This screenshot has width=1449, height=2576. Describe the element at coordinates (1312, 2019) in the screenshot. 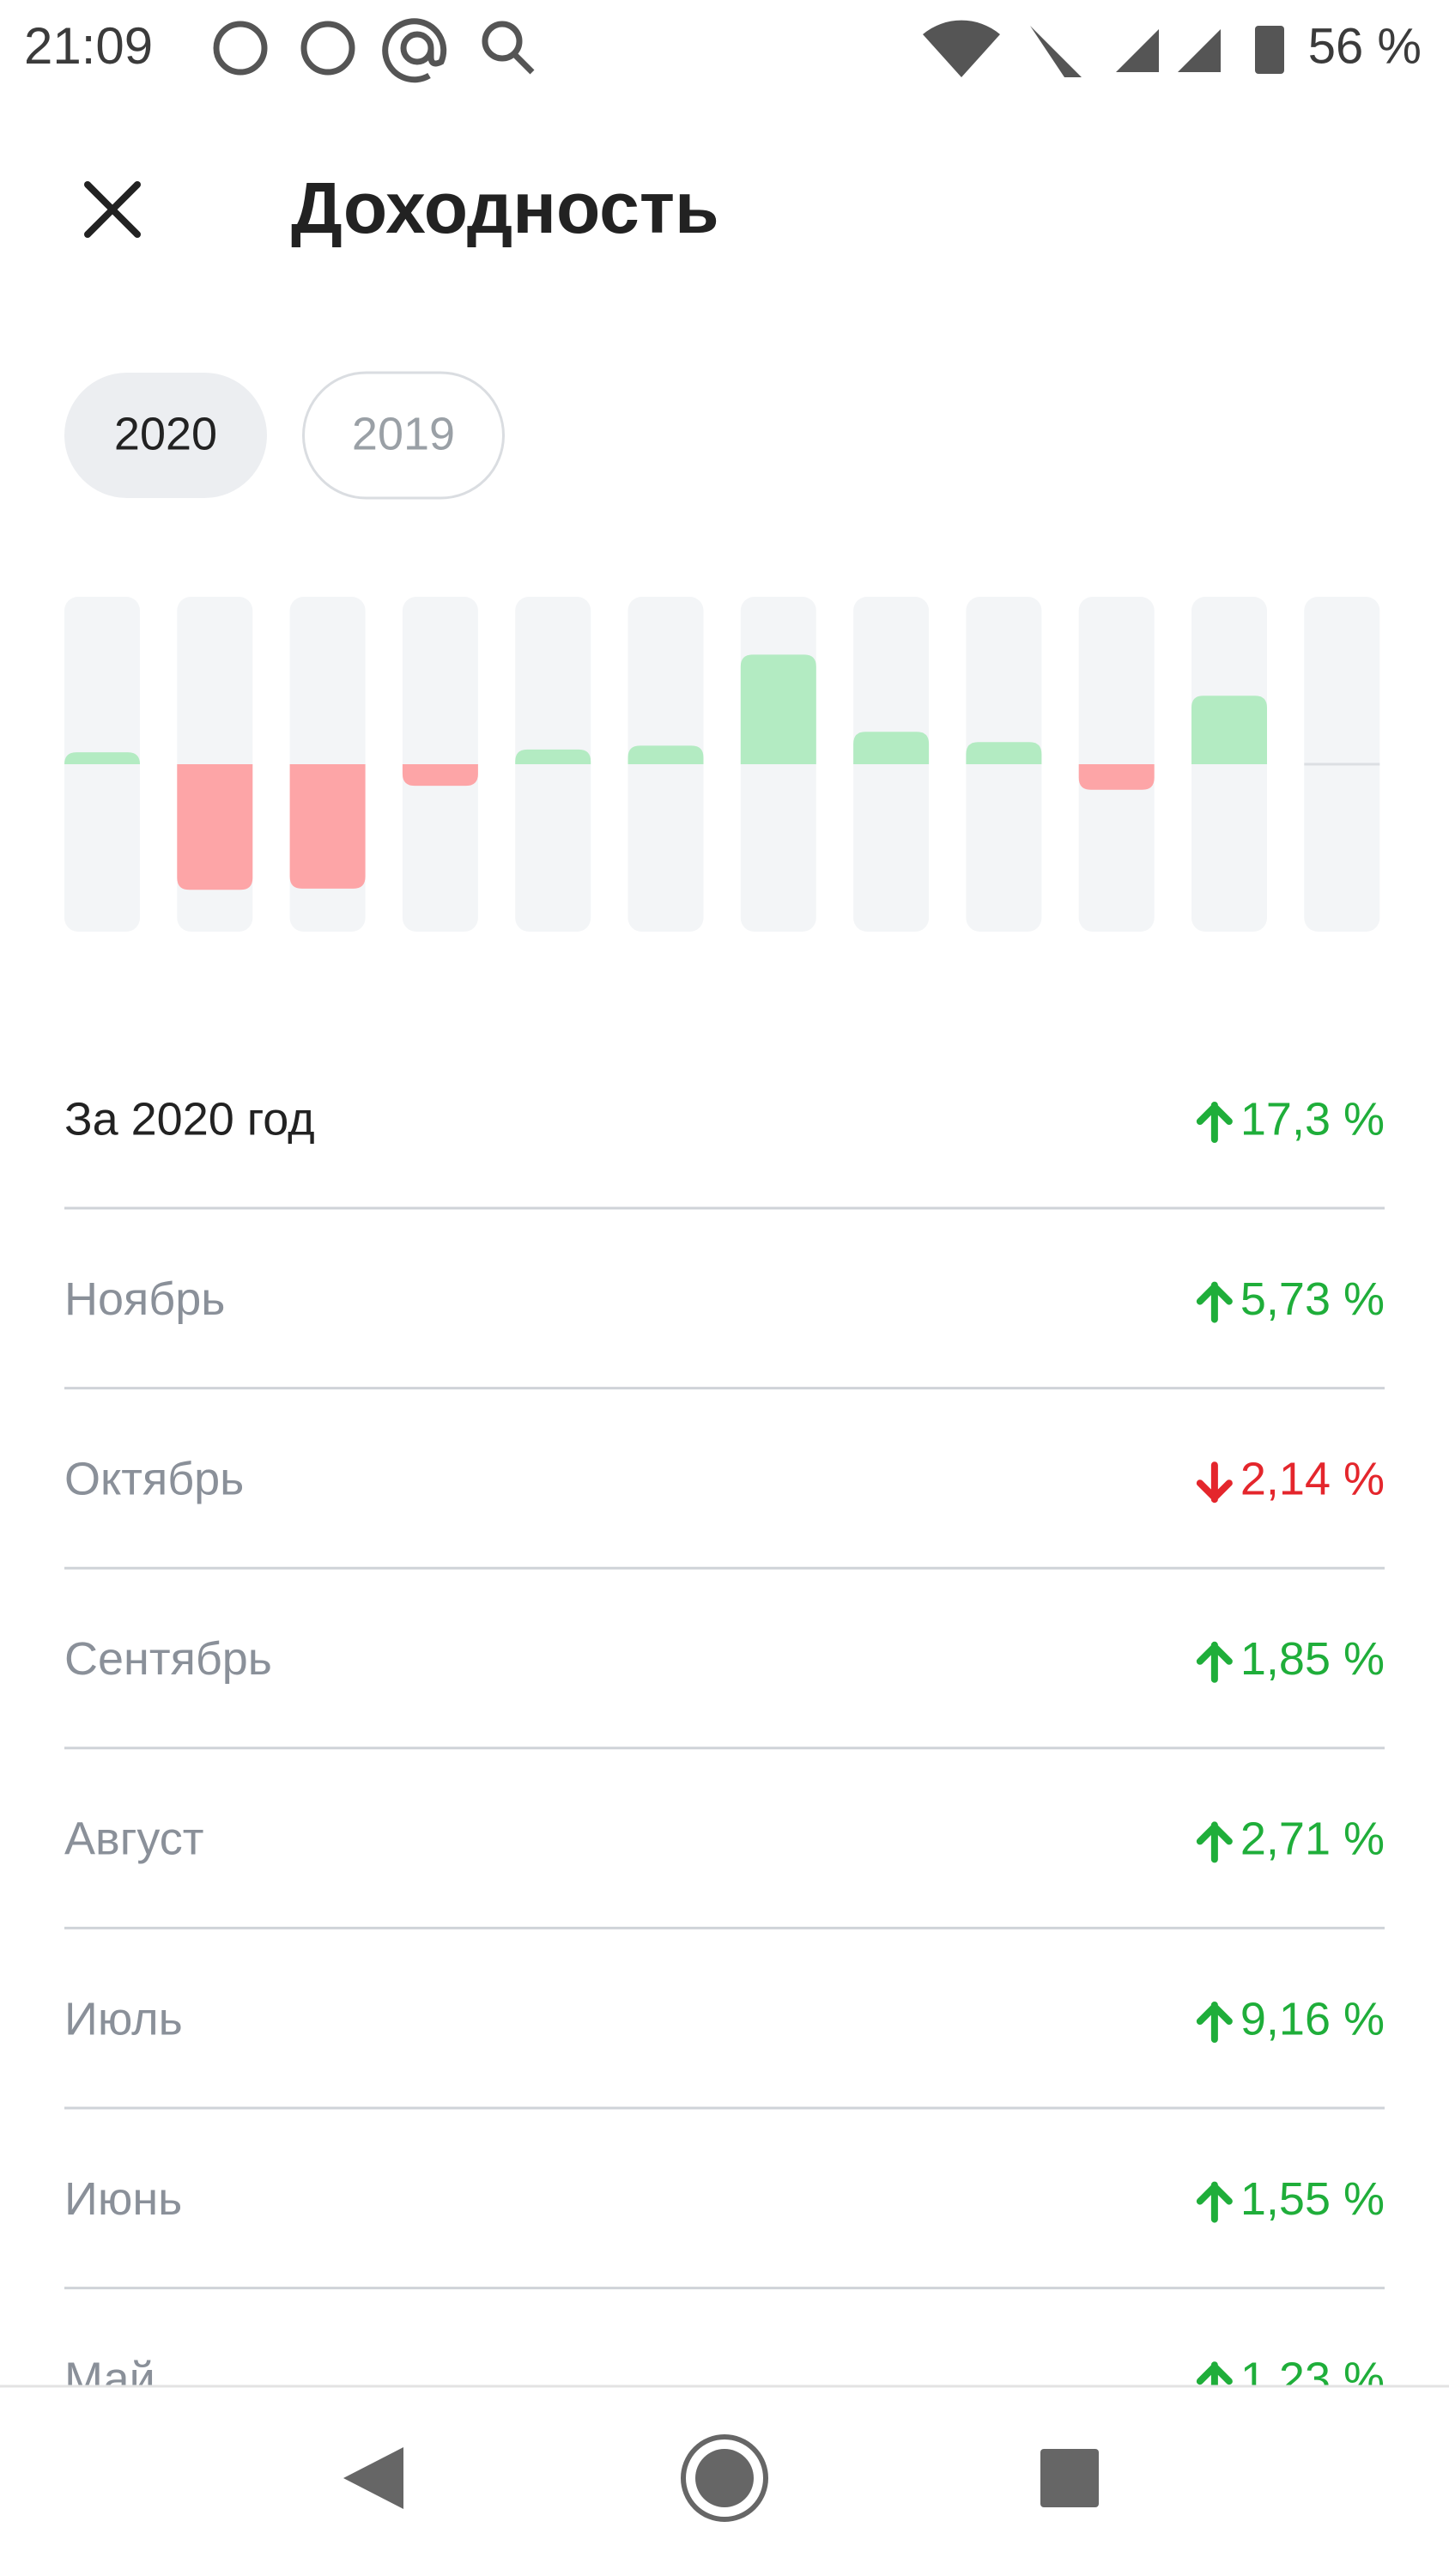

I see `row-value: 9,16 %` at that location.